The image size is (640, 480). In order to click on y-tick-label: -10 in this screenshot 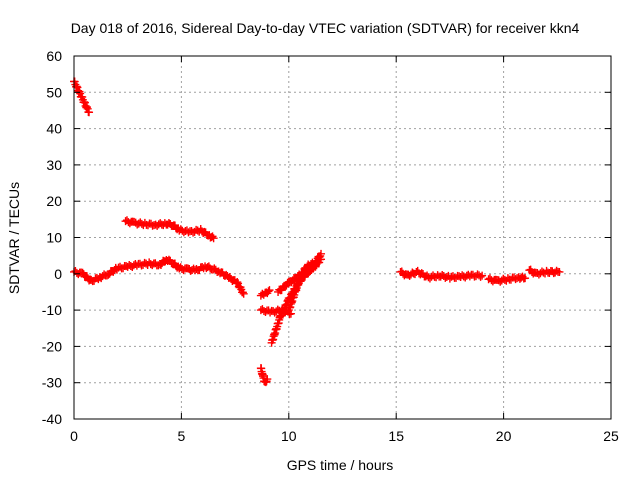, I will do `click(52, 310)`.